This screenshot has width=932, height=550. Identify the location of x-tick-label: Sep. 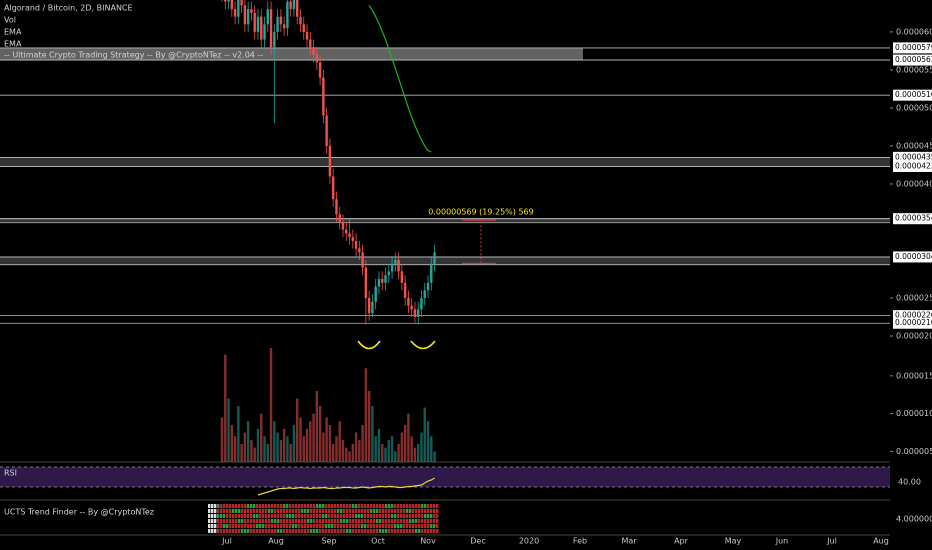
(328, 541).